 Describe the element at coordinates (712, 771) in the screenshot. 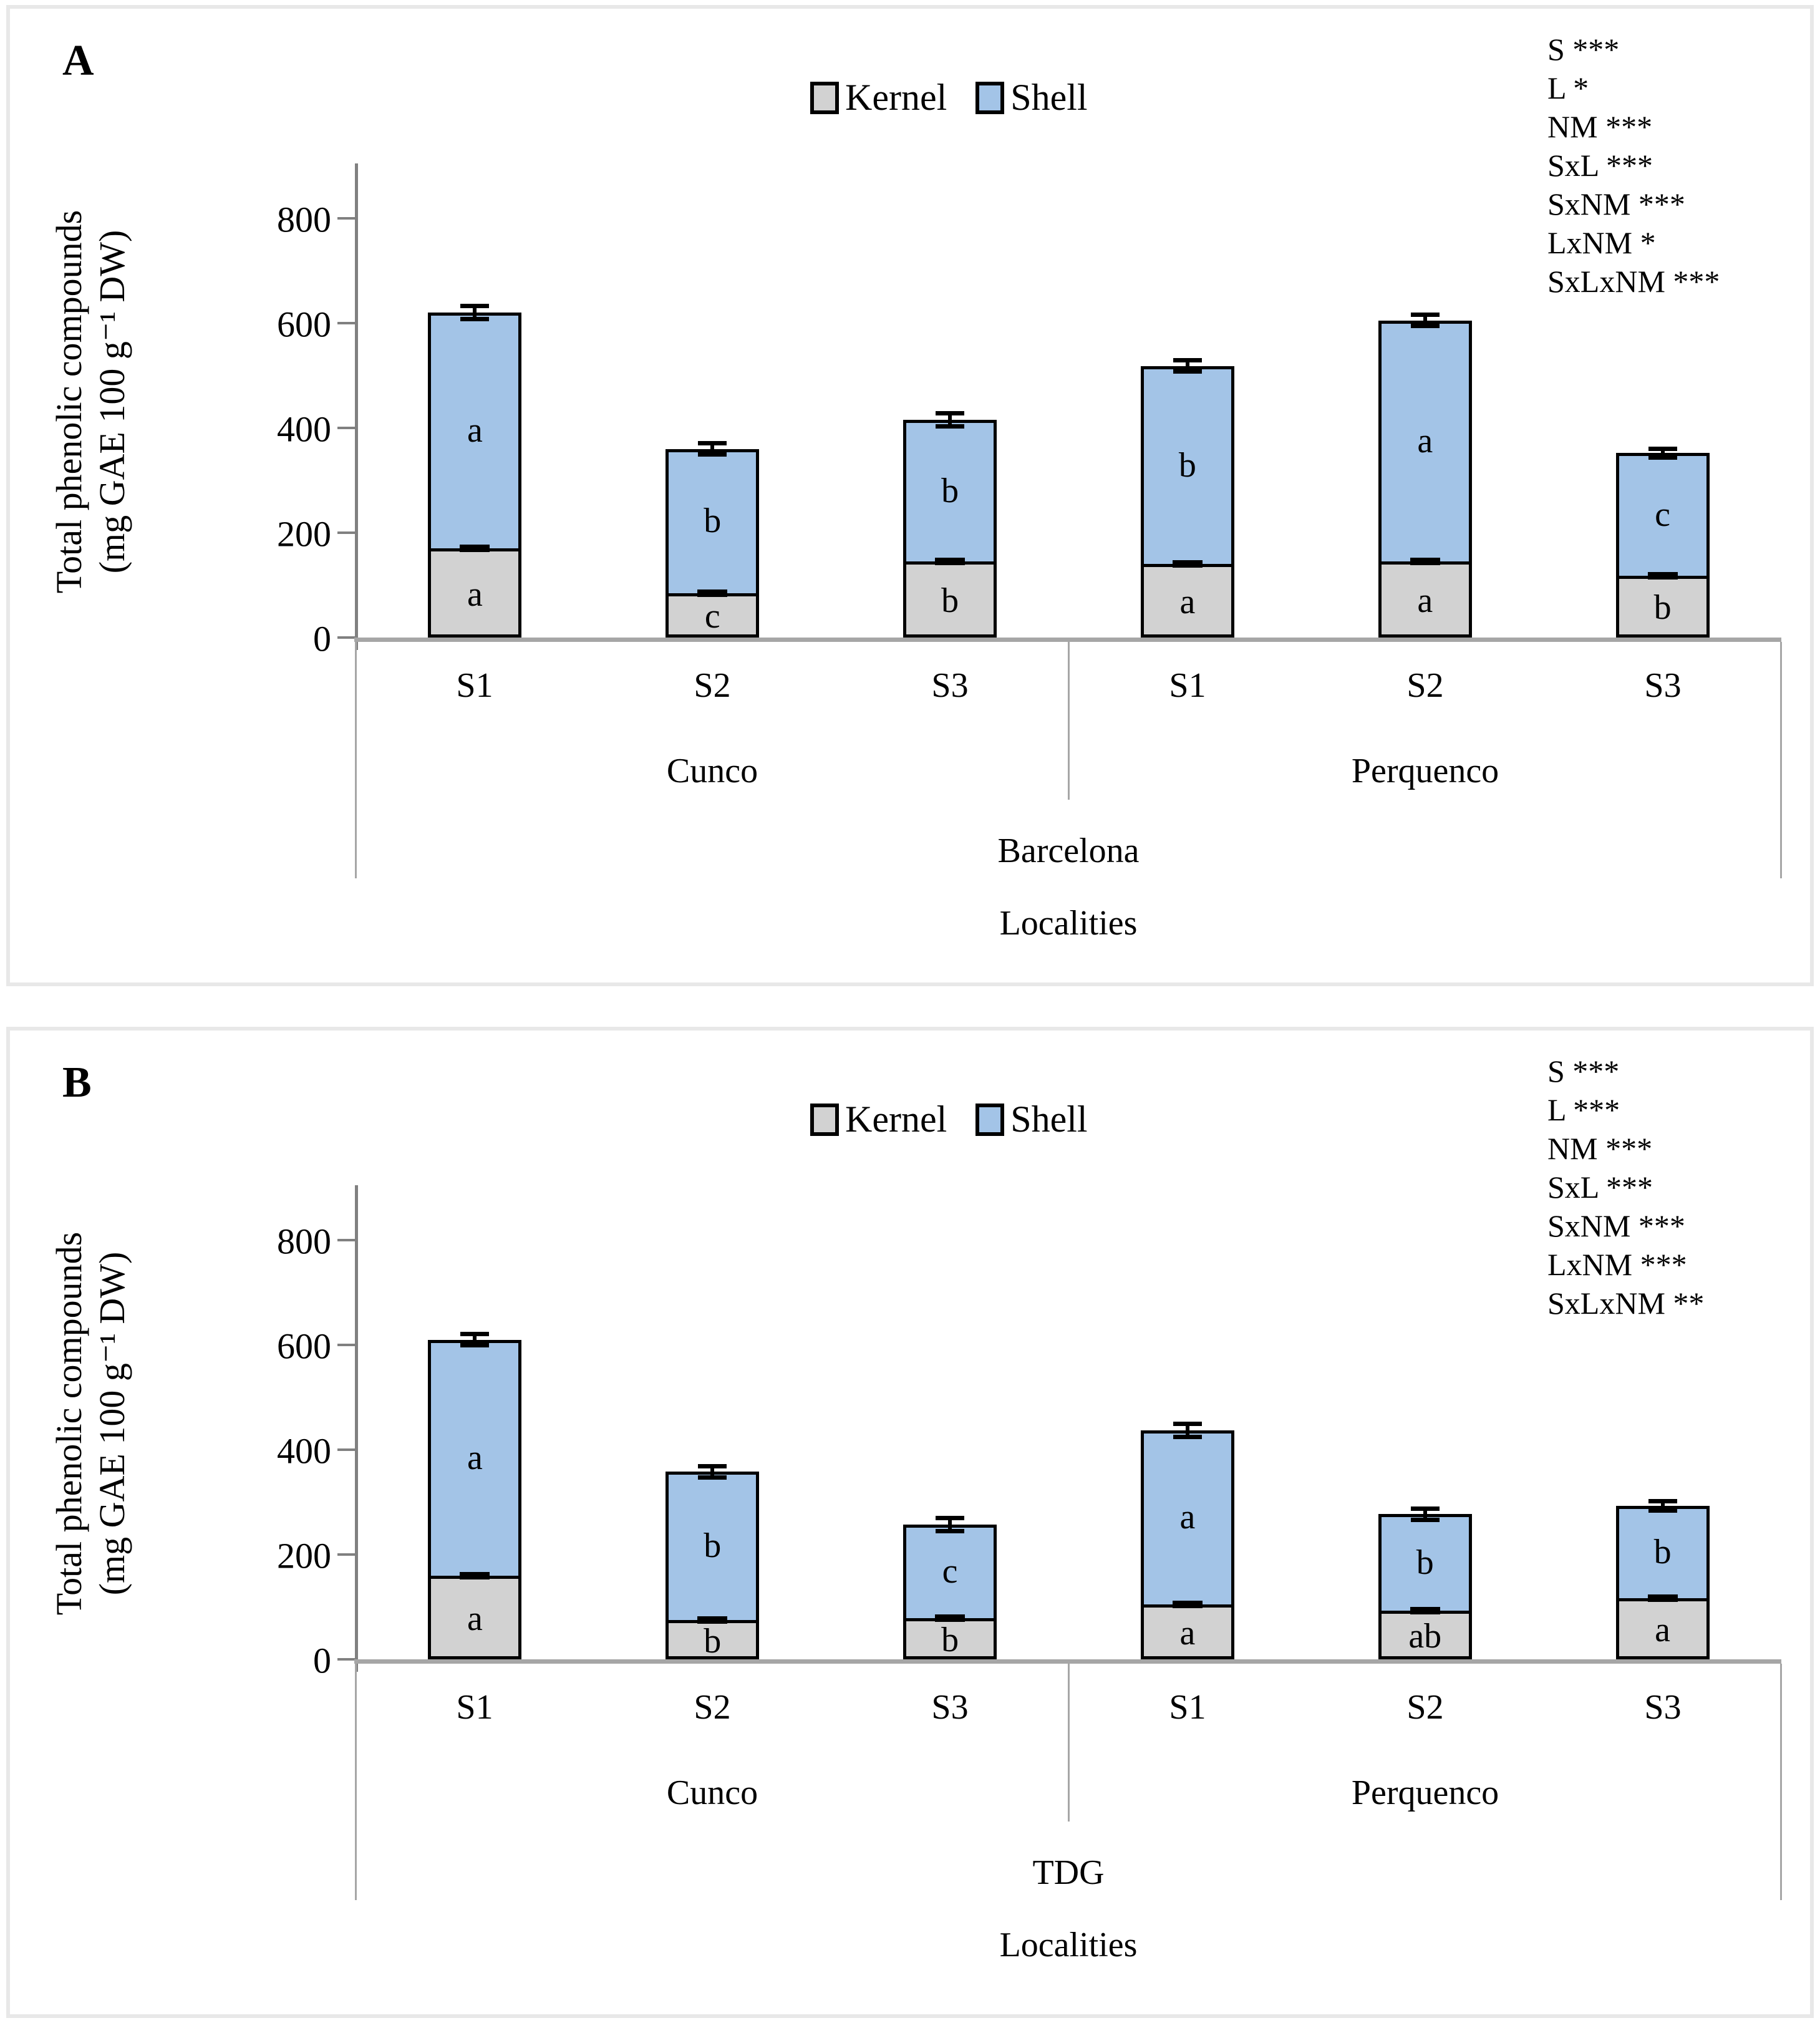

I see `group-label: Cunco` at that location.